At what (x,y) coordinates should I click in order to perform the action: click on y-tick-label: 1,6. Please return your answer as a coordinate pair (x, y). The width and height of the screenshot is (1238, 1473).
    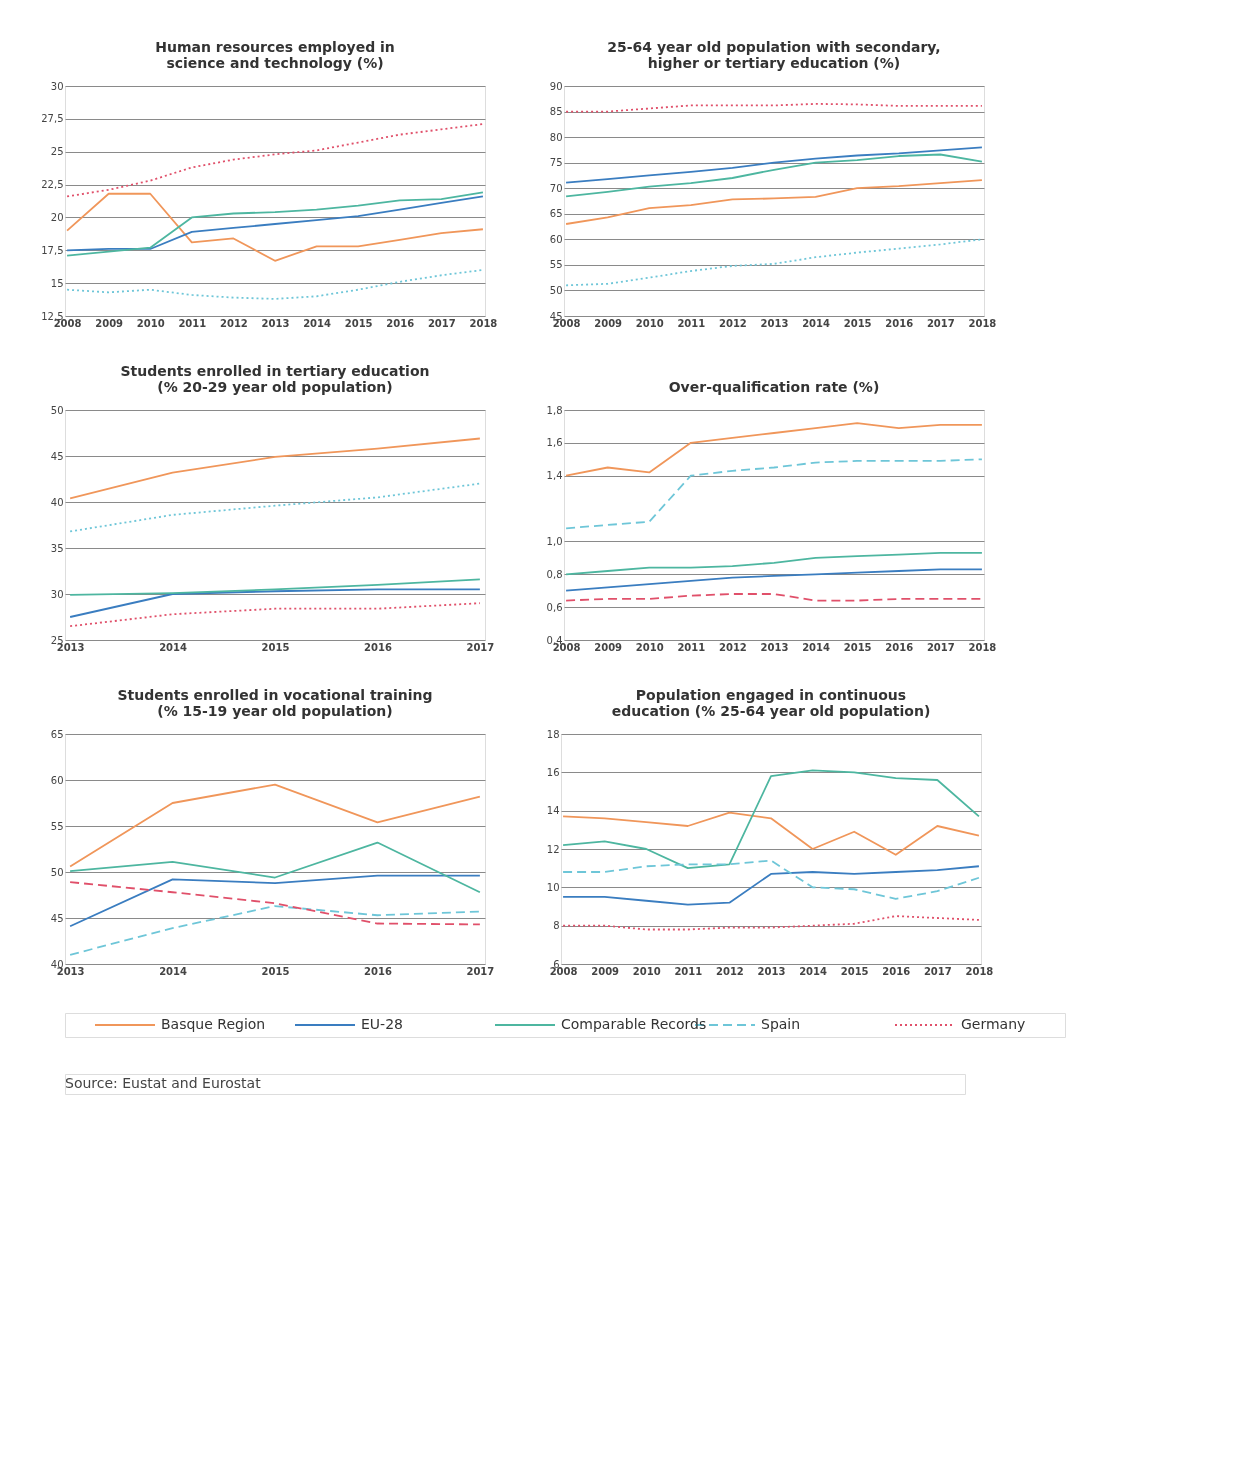
    Looking at the image, I should click on (554, 443).